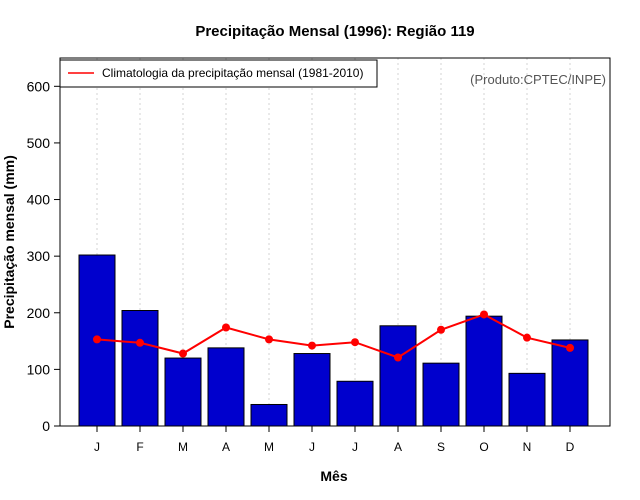 The width and height of the screenshot is (640, 500). I want to click on x-tick-label-11: D, so click(570, 447).